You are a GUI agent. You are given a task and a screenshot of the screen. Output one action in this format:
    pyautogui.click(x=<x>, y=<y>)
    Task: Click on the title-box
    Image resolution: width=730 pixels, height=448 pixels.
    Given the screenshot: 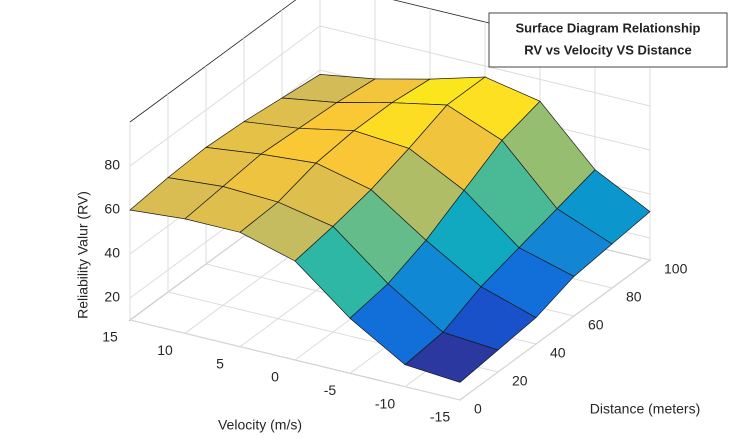 What is the action you would take?
    pyautogui.click(x=608, y=40)
    